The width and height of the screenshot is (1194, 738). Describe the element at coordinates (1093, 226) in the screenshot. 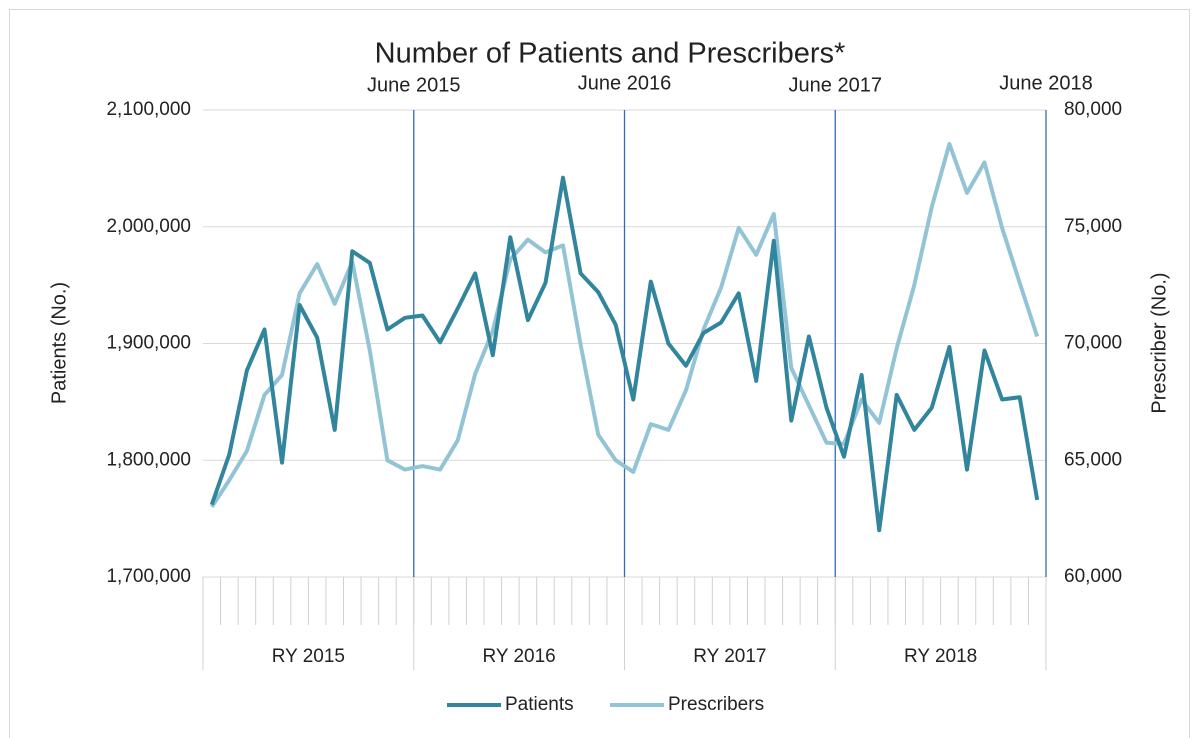

I see `y2-tick-label: 75,000` at that location.